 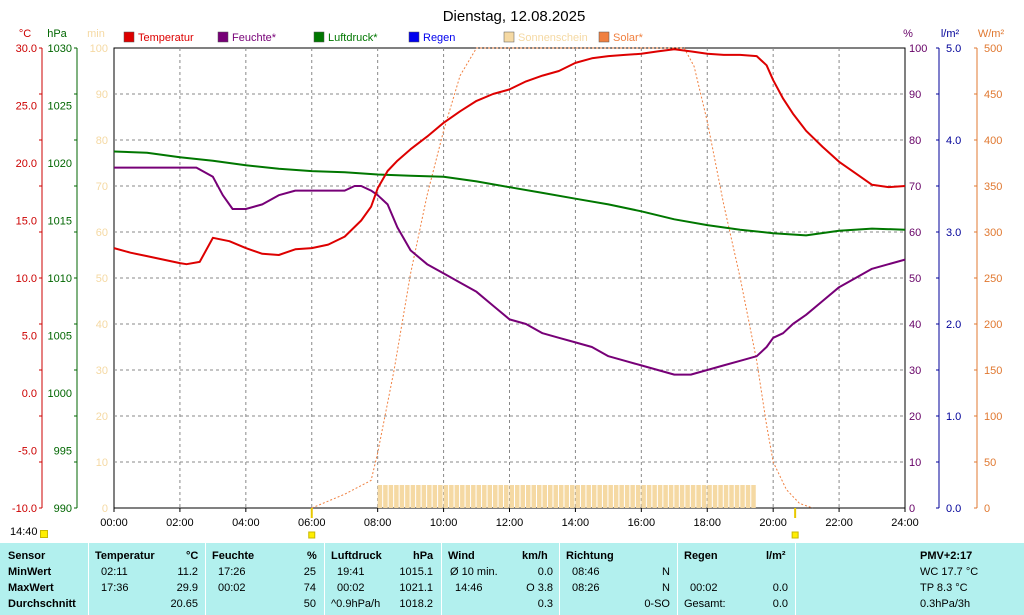 I want to click on min-axis-tick-label: 60, so click(x=102, y=233).